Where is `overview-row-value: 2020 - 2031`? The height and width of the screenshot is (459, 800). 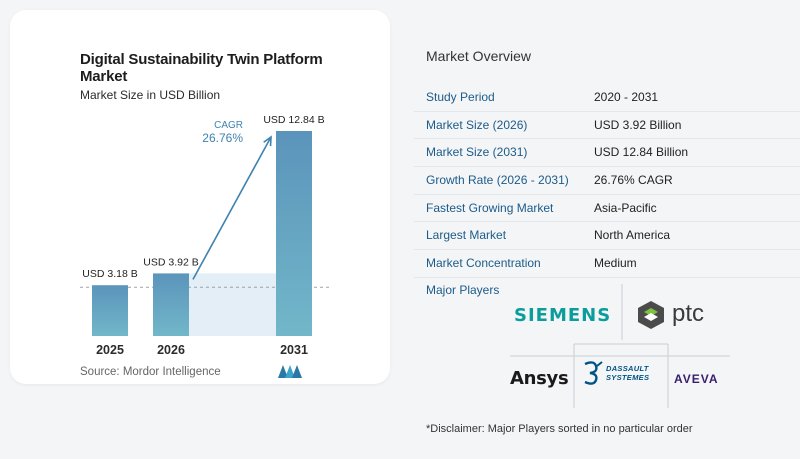 overview-row-value: 2020 - 2031 is located at coordinates (626, 97).